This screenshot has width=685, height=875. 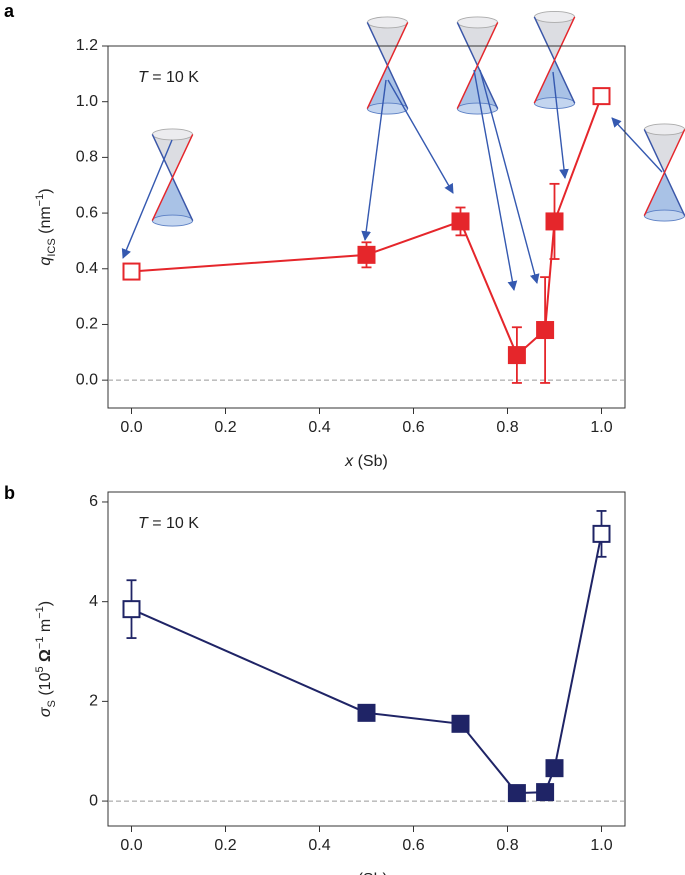 I want to click on y-tick-label: 0.8, so click(x=87, y=157).